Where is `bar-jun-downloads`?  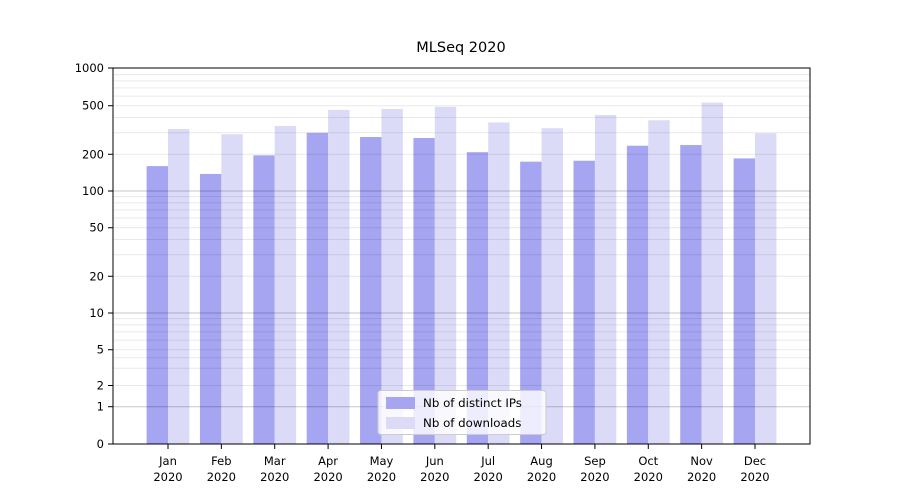
bar-jun-downloads is located at coordinates (445, 275).